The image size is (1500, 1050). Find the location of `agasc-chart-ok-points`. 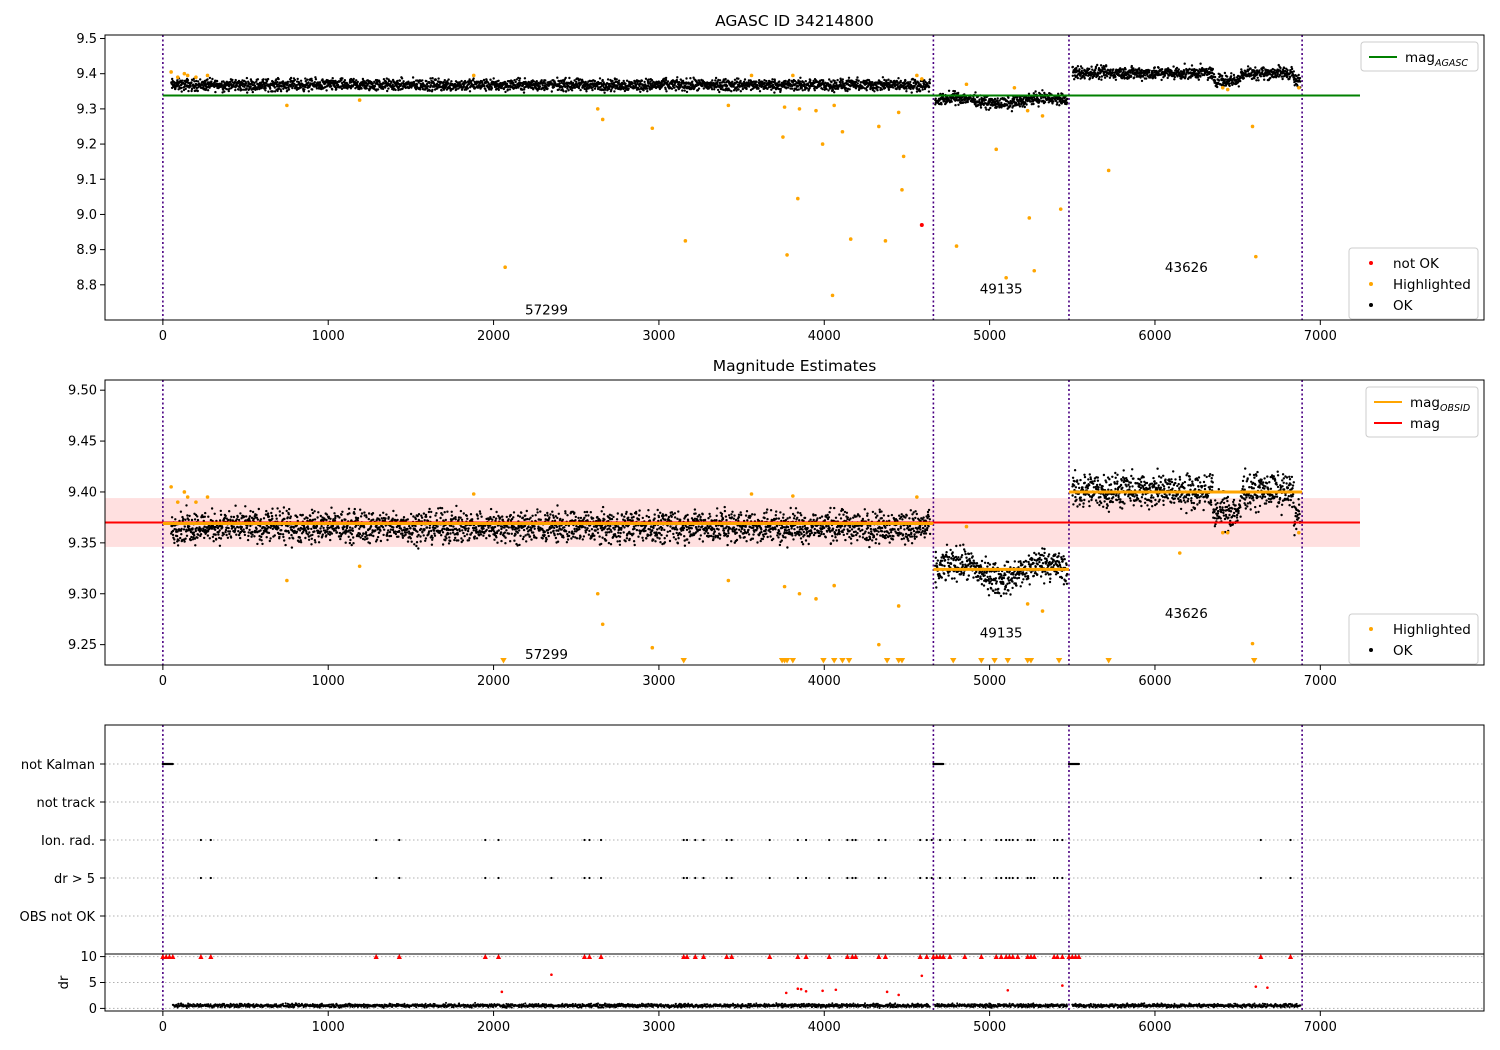

agasc-chart-ok-points is located at coordinates (736, 87).